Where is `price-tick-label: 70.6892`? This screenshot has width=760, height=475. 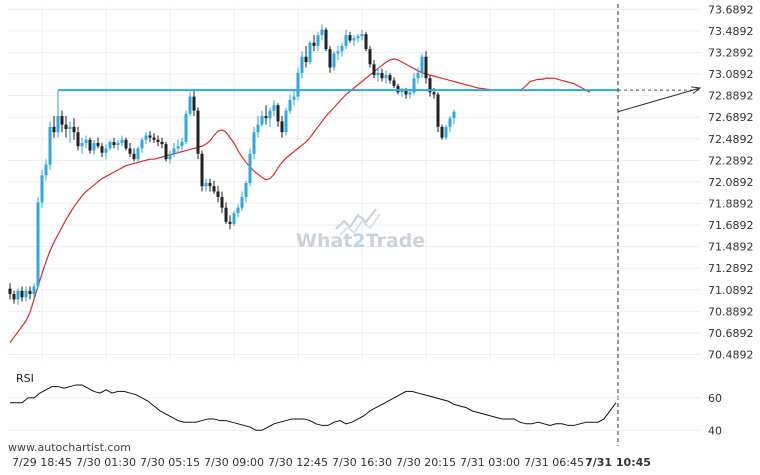 price-tick-label: 70.6892 is located at coordinates (731, 333).